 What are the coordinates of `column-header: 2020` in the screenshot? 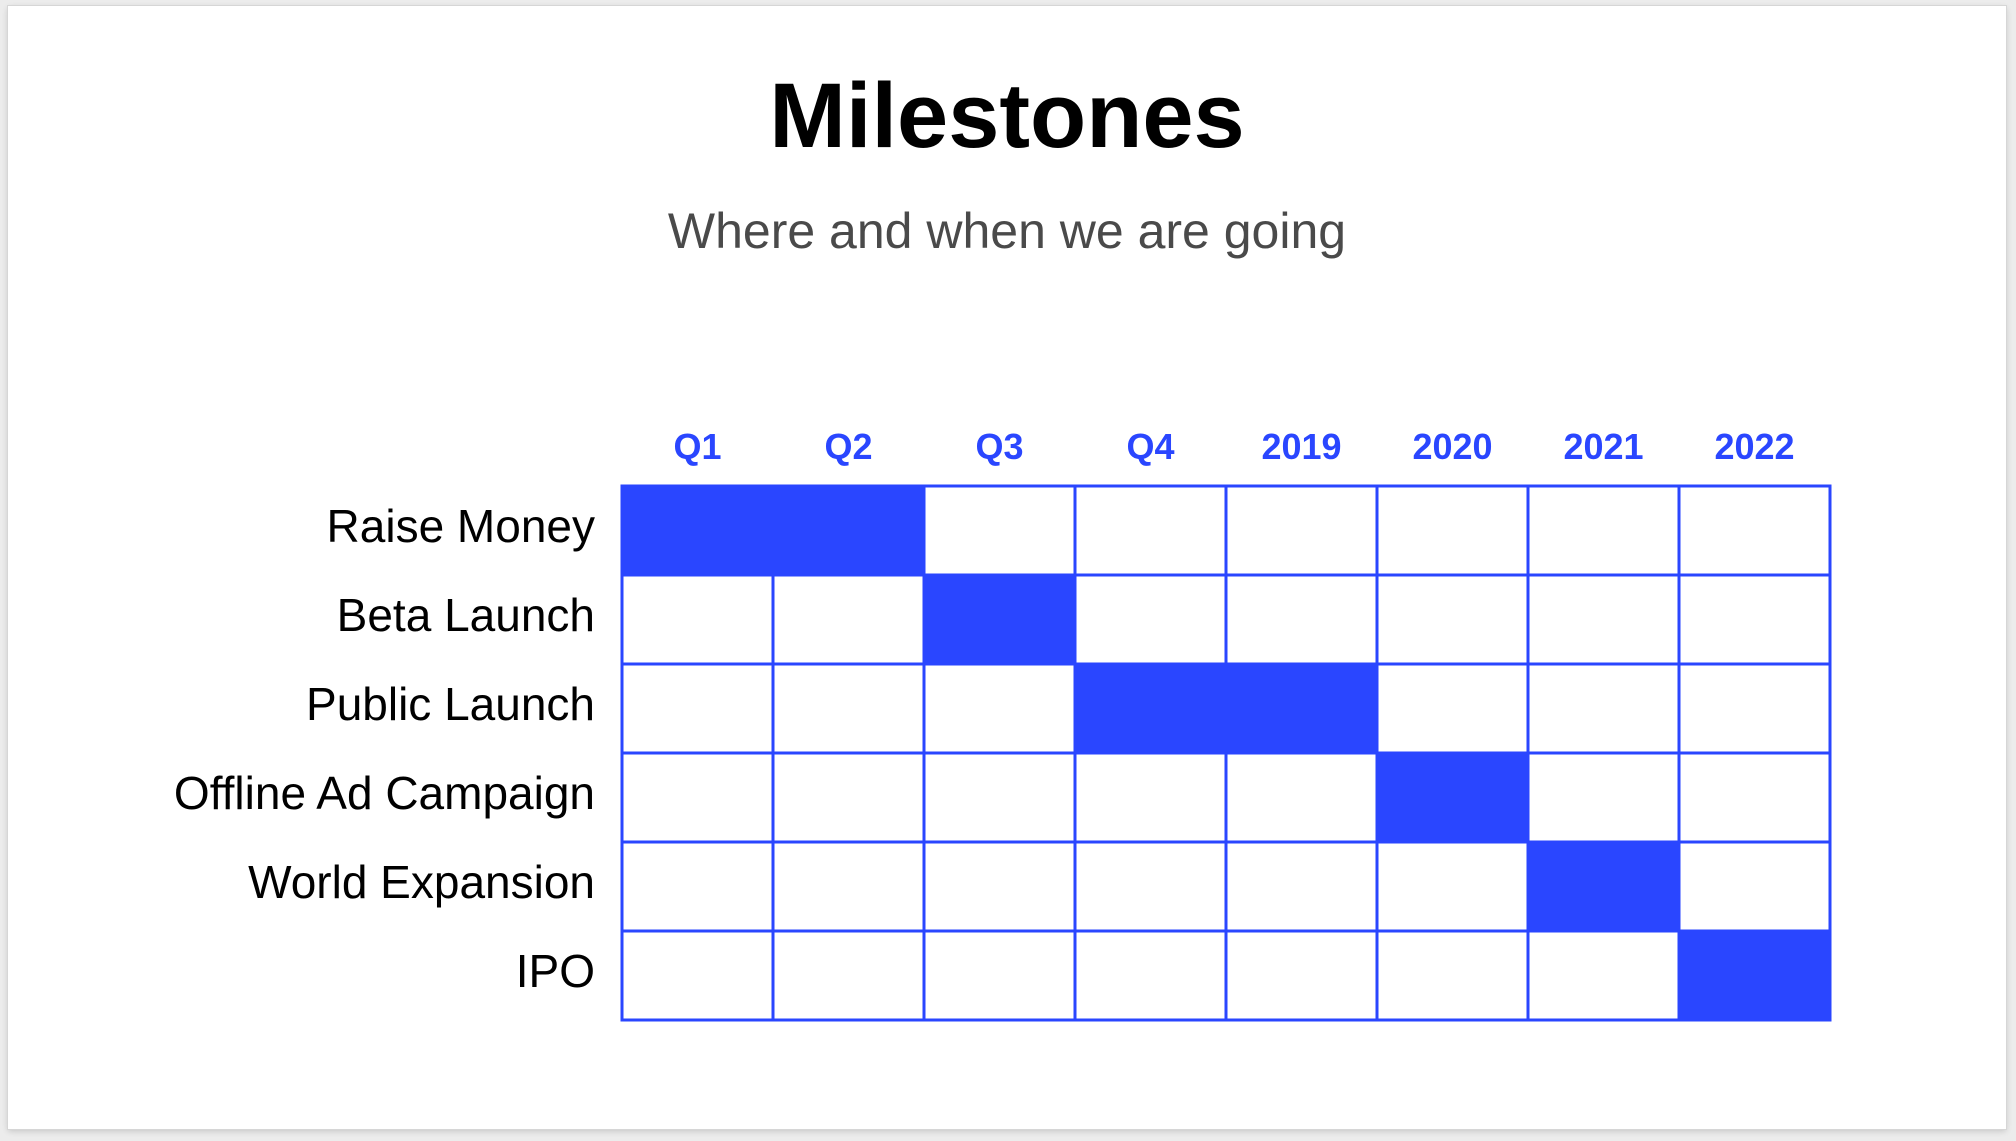 It's located at (1452, 446).